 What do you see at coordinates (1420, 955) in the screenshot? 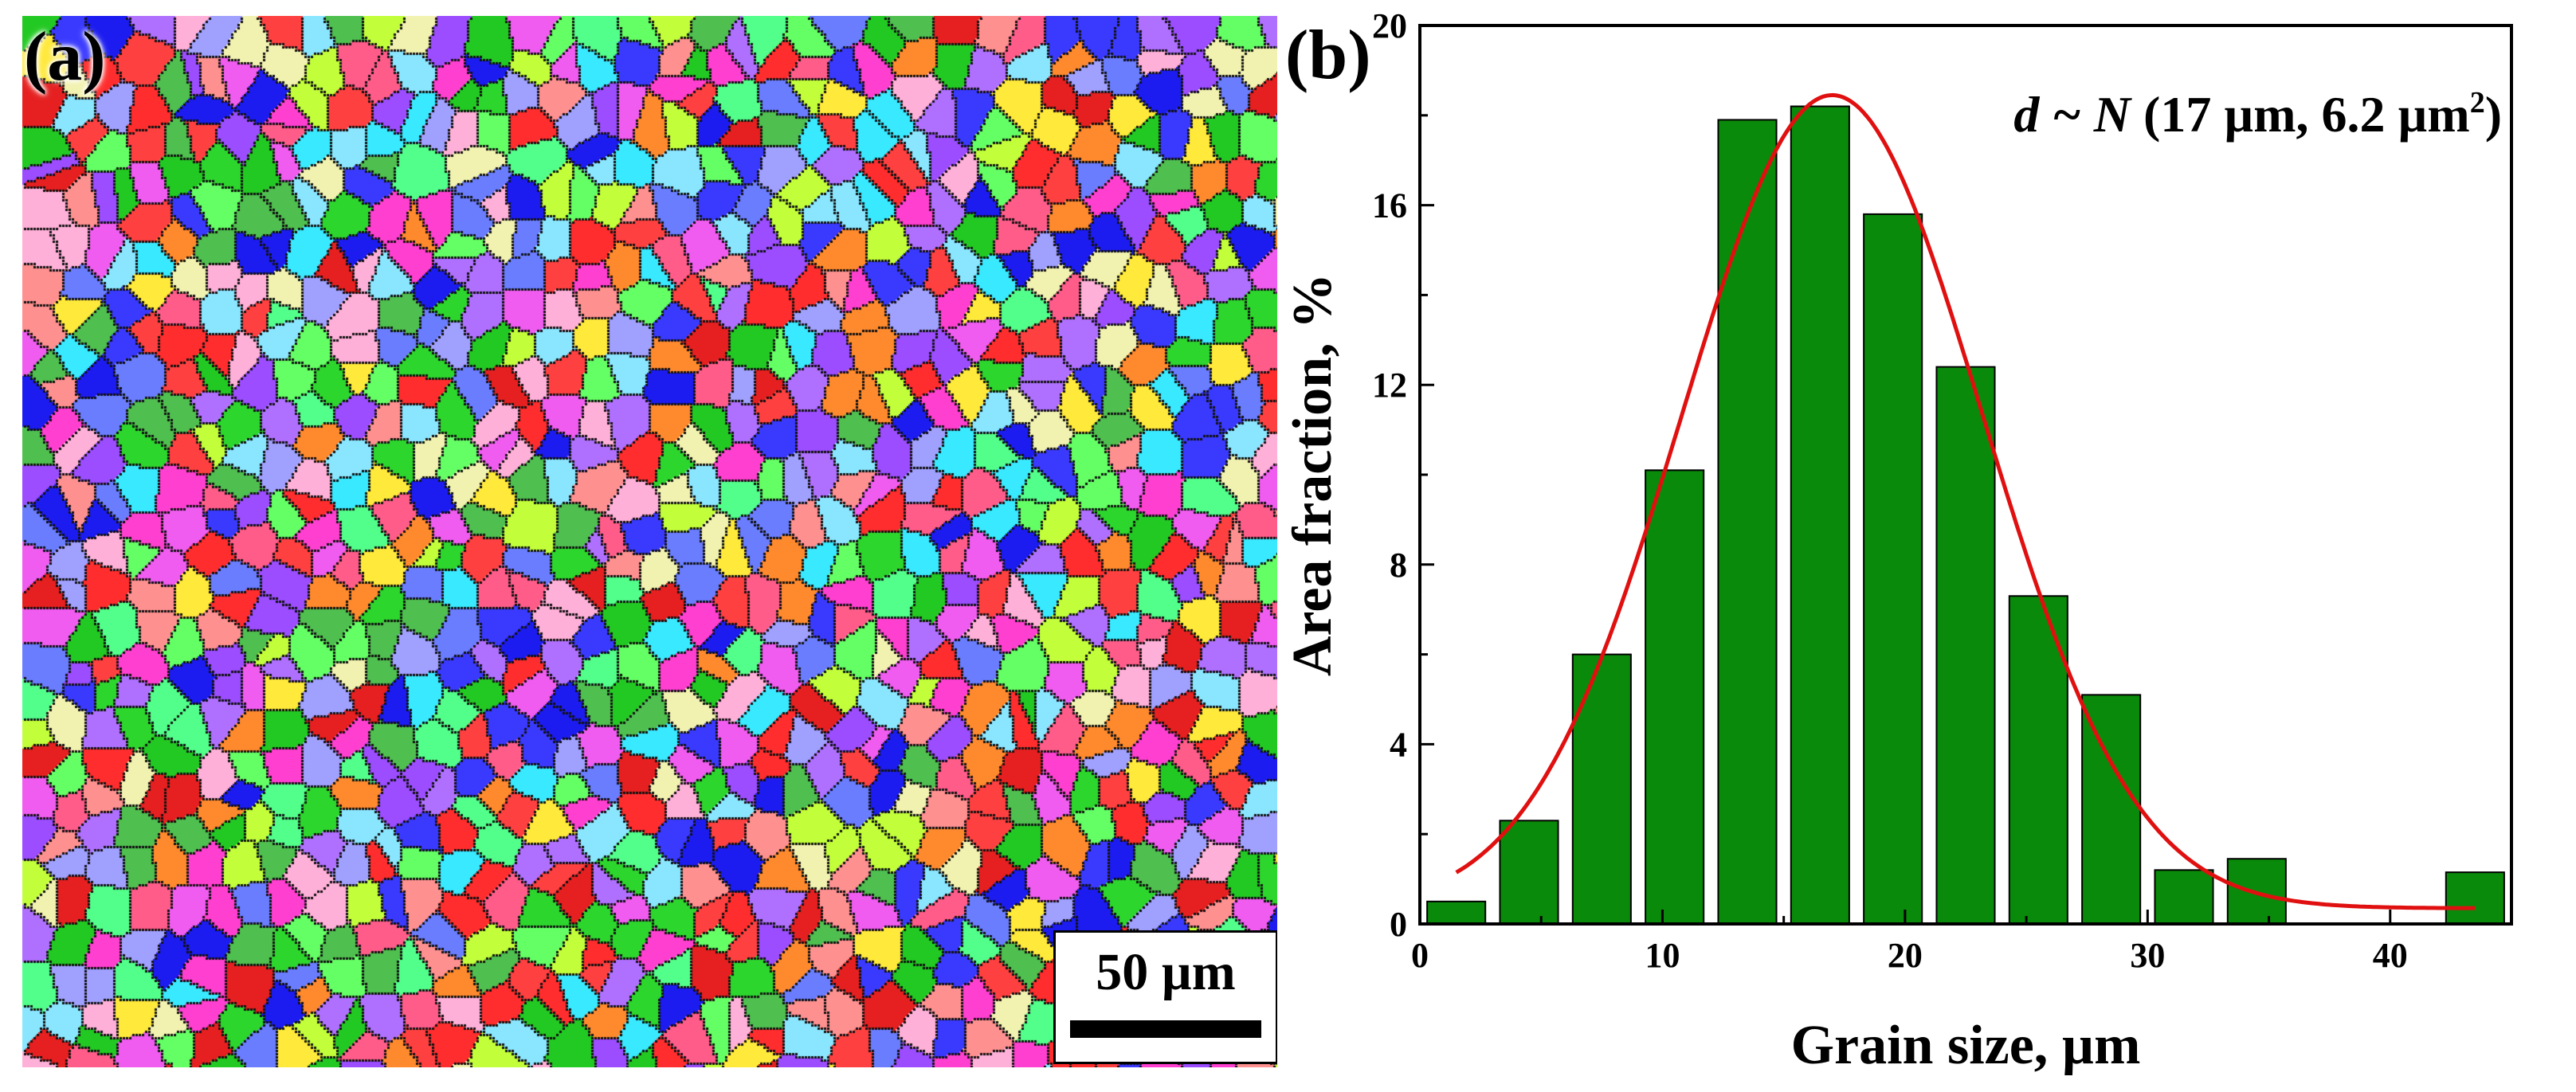
I see `x-tick-label: 0` at bounding box center [1420, 955].